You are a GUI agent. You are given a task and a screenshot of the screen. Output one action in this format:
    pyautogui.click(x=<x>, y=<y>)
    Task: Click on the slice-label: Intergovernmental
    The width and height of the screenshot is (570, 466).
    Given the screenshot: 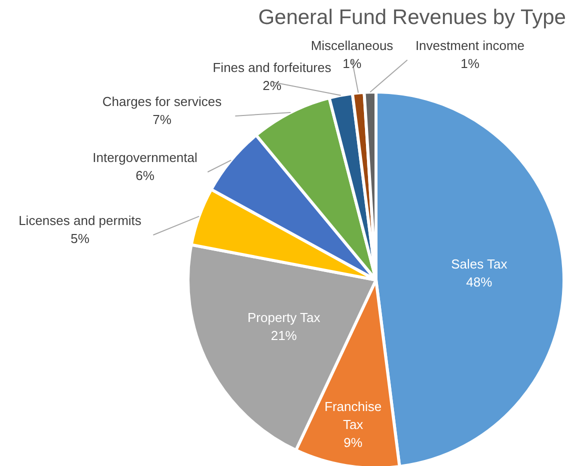 What is the action you would take?
    pyautogui.click(x=145, y=157)
    